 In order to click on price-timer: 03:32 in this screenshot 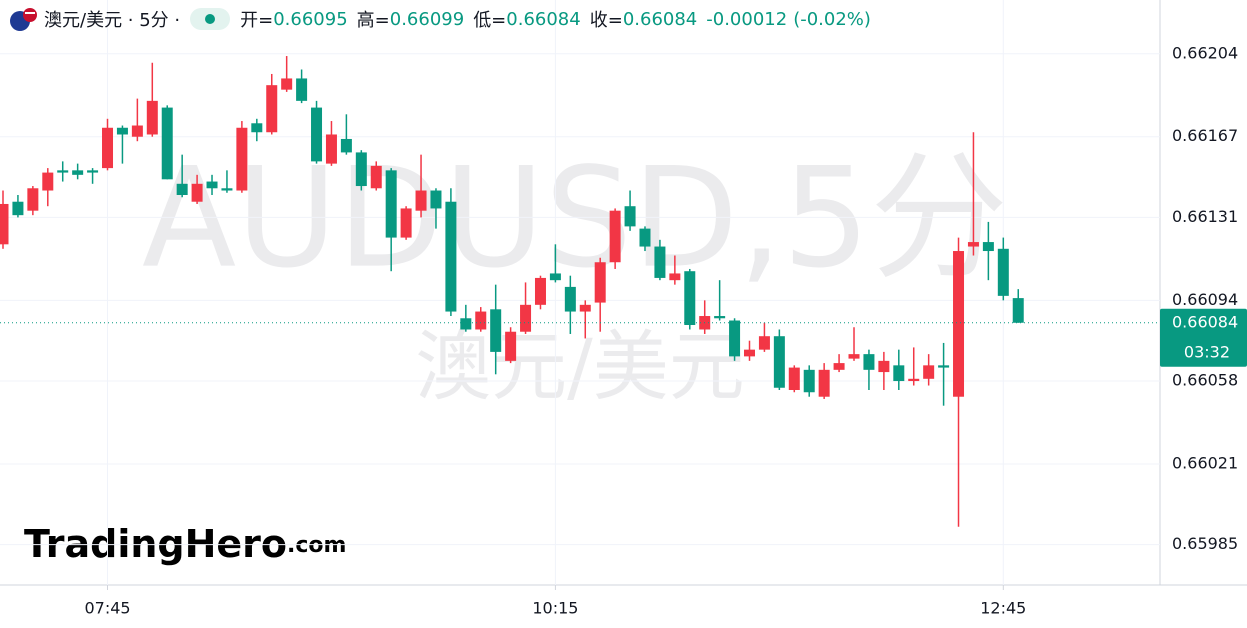, I will do `click(1207, 351)`.